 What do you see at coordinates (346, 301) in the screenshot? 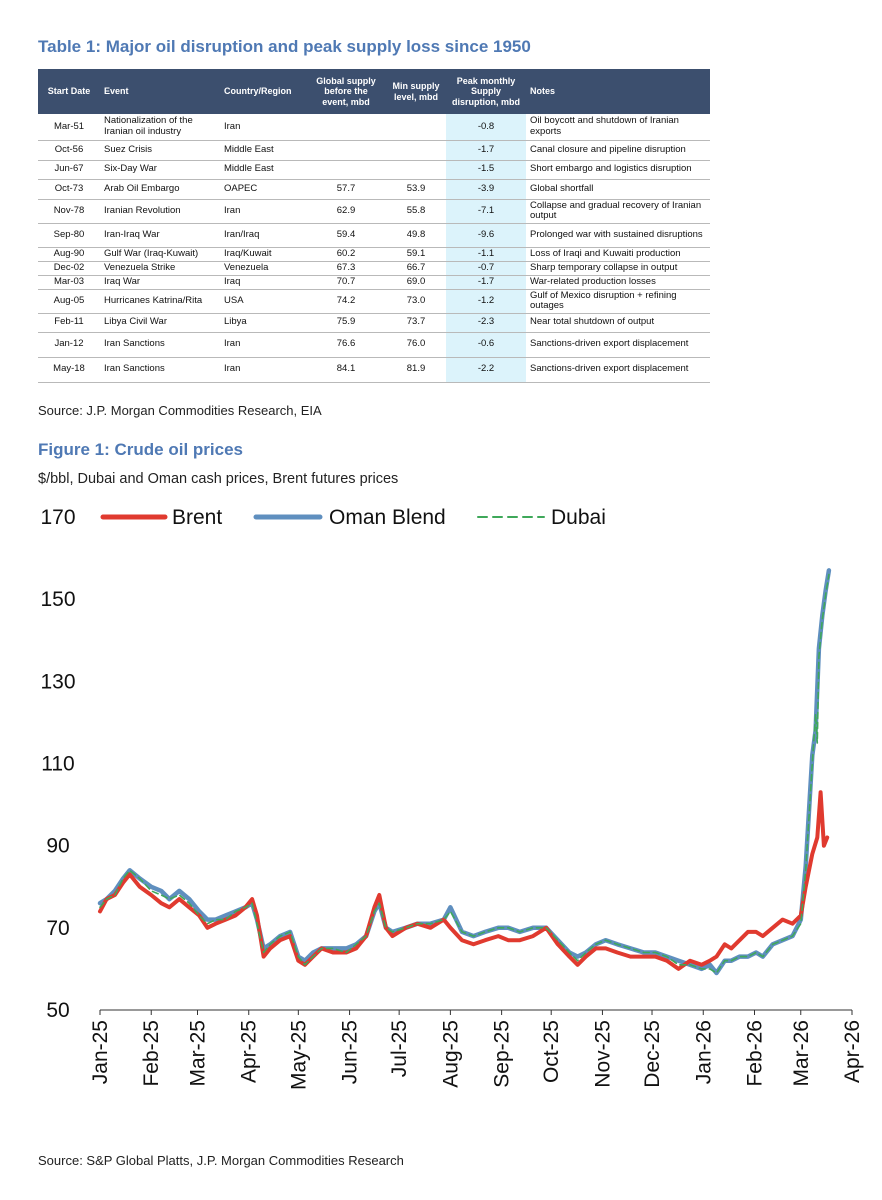
I see `cell-before: 74.2` at bounding box center [346, 301].